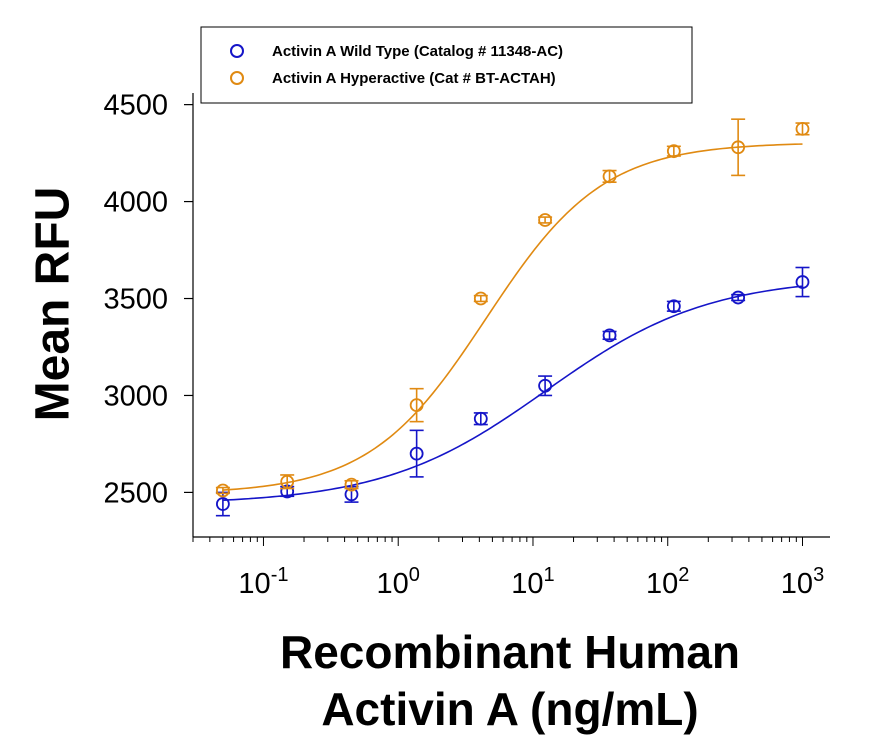 The image size is (872, 744). What do you see at coordinates (414, 78) in the screenshot?
I see `legend-label-hyperactive: Activin A Hyperactive (Cat # BT-ACTAH)` at bounding box center [414, 78].